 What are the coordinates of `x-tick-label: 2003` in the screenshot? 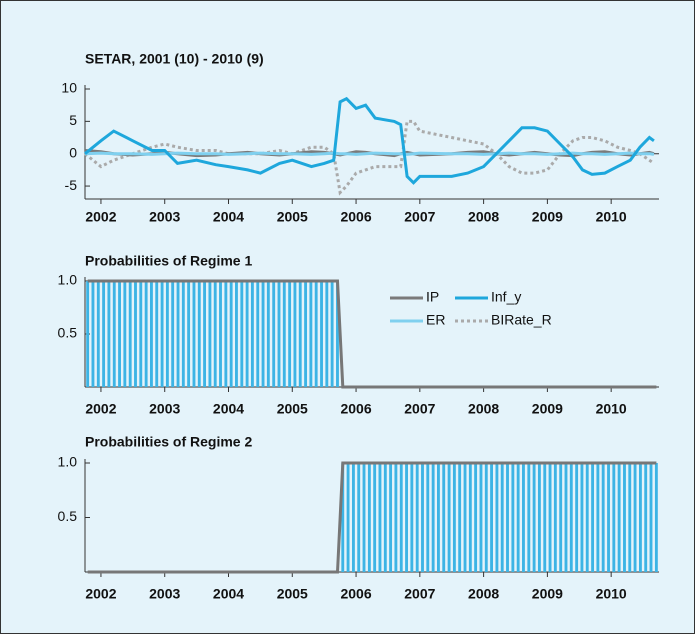 It's located at (164, 594).